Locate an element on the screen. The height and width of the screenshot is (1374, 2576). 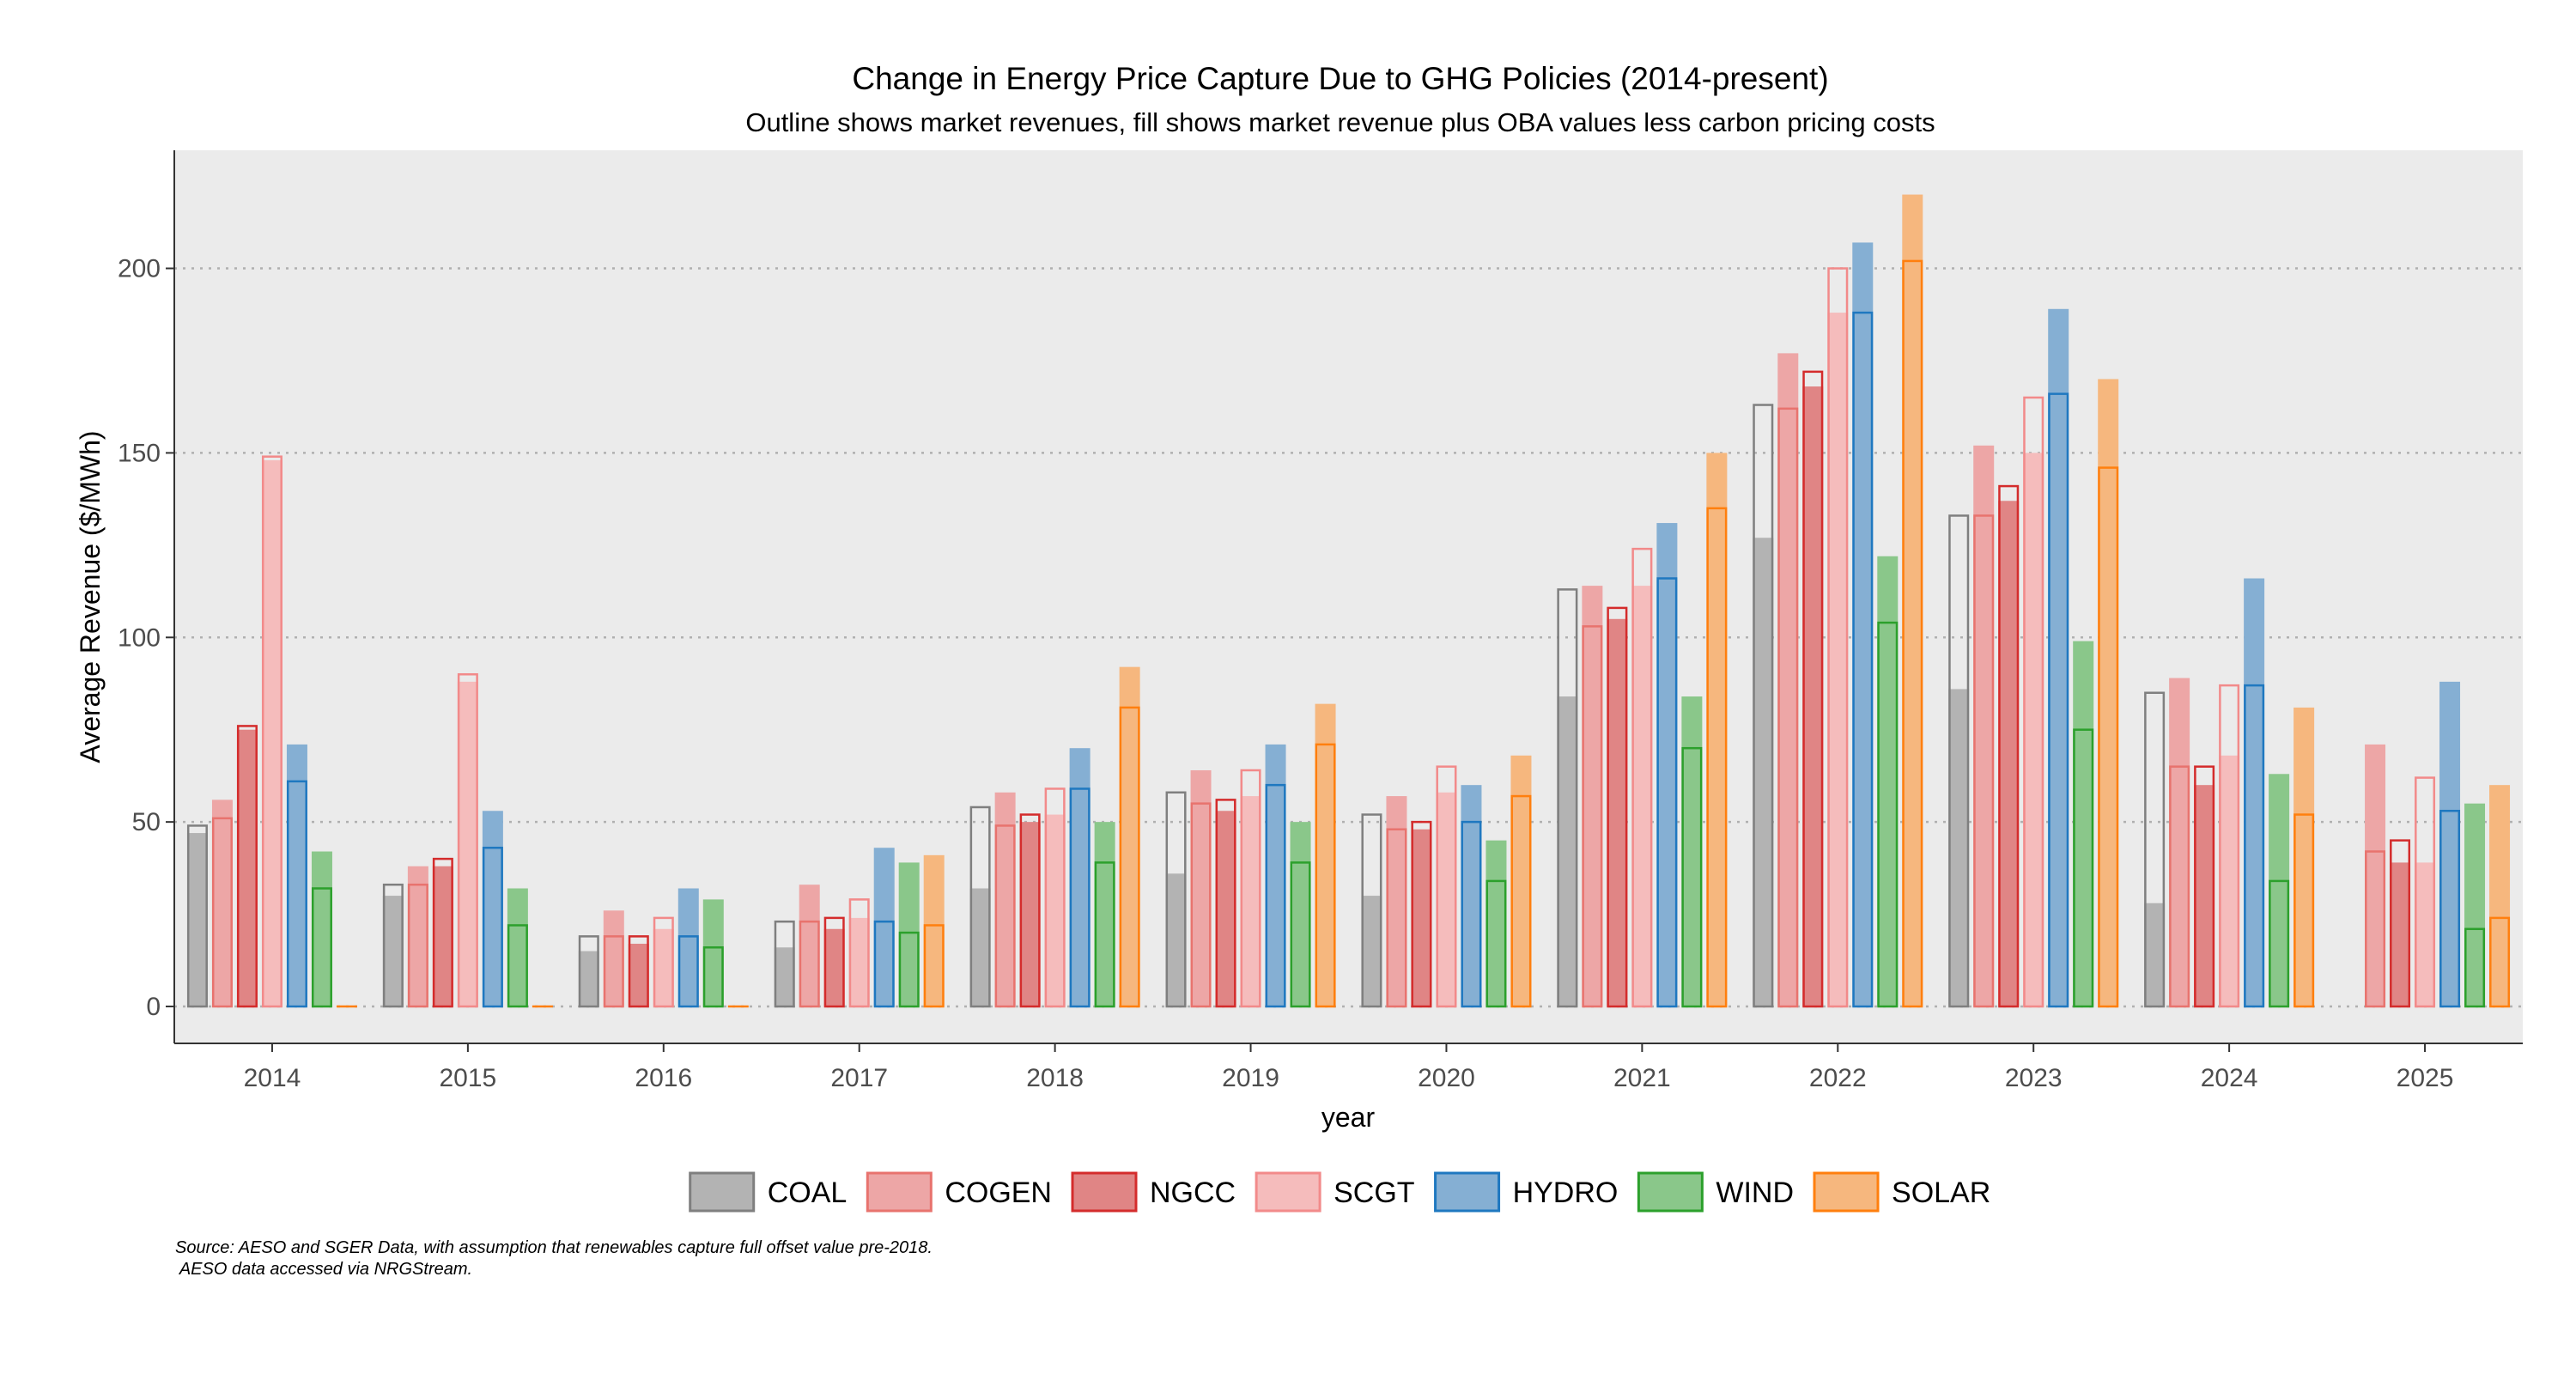
bar-fill-wind-2020 is located at coordinates (1496, 923).